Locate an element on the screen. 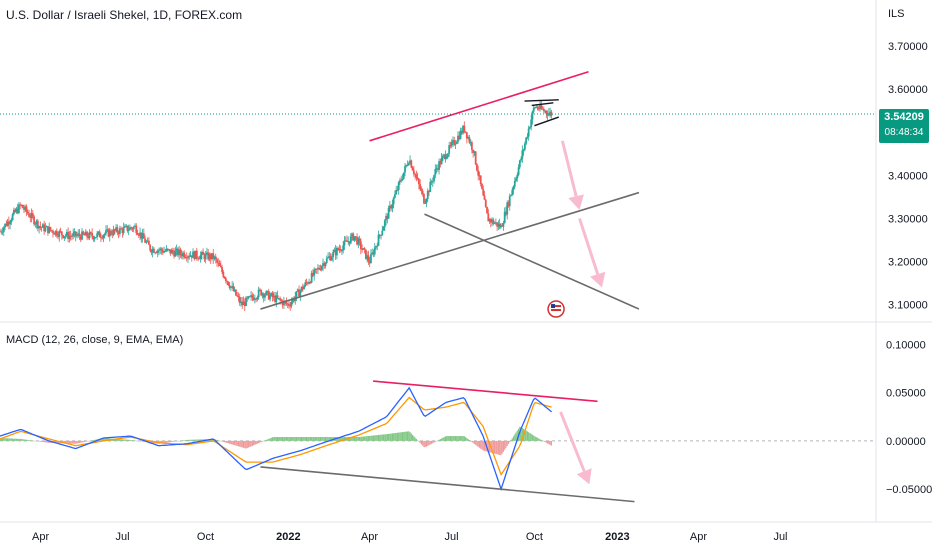 The width and height of the screenshot is (932, 555). pennant-top-line is located at coordinates (541, 100).